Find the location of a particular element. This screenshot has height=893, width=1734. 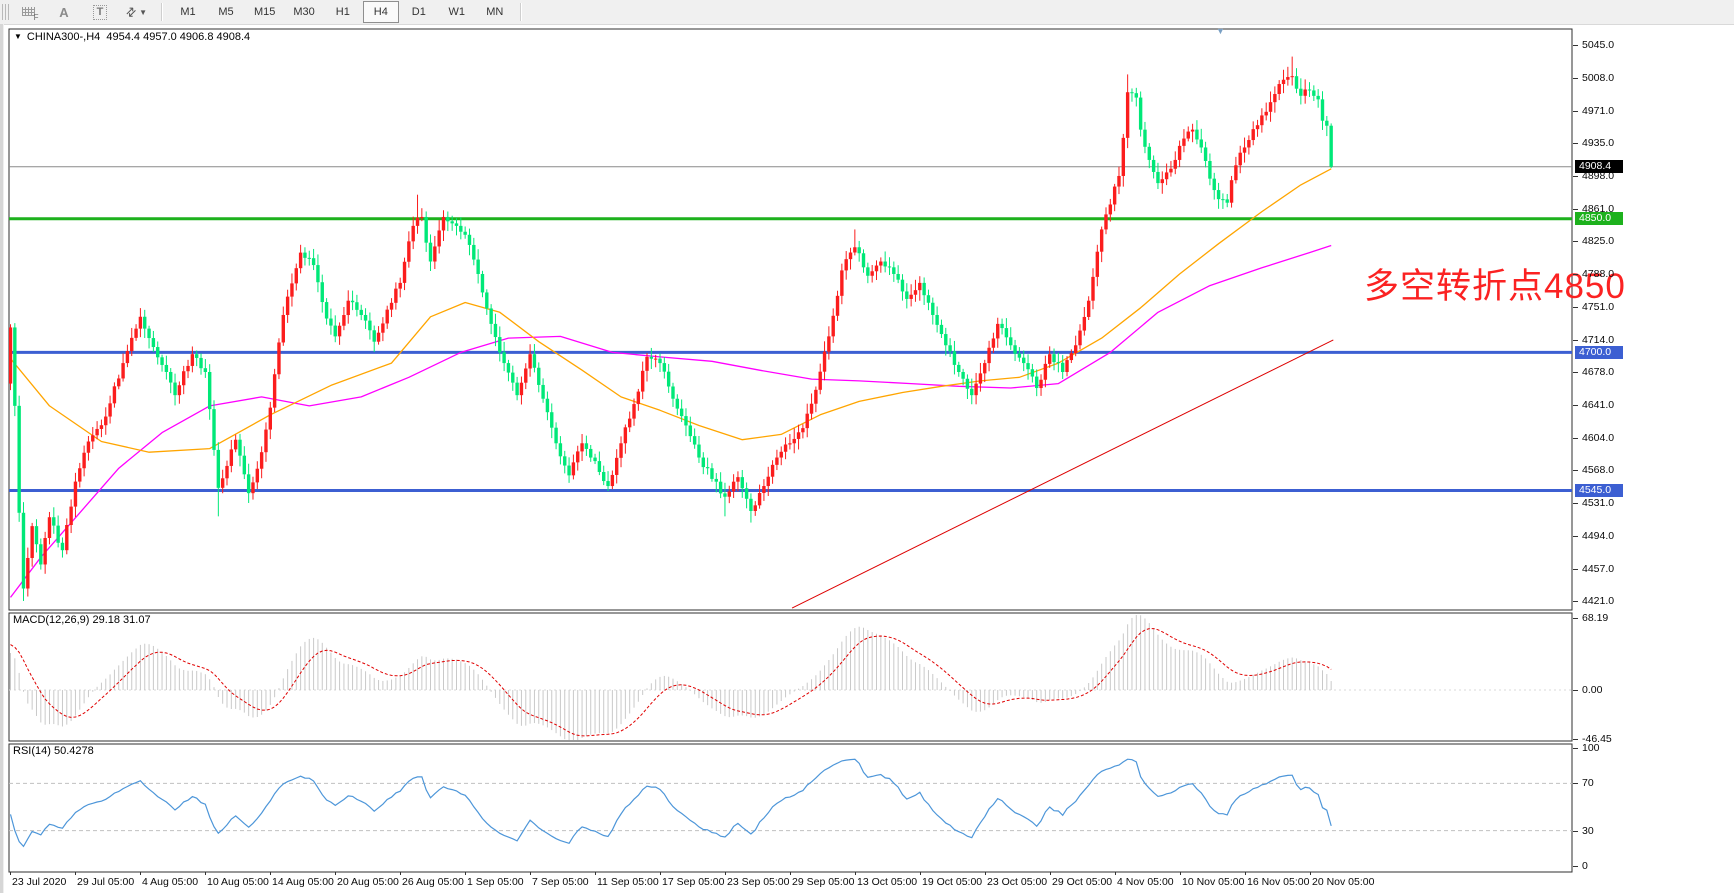

timeframe-button-mn: MN is located at coordinates (495, 12).